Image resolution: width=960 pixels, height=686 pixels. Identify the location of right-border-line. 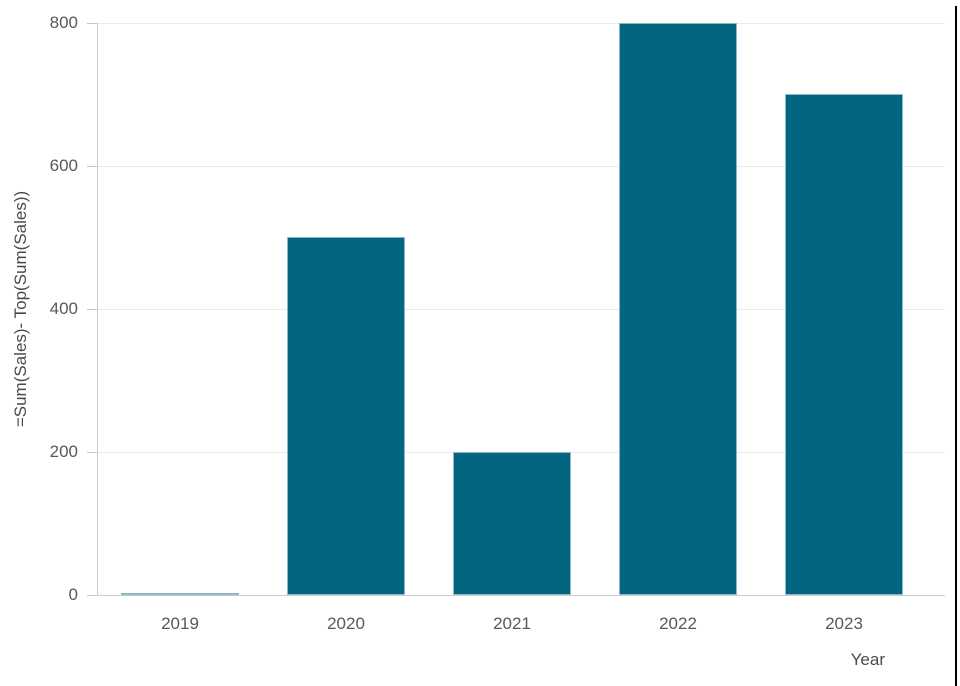
(956, 346).